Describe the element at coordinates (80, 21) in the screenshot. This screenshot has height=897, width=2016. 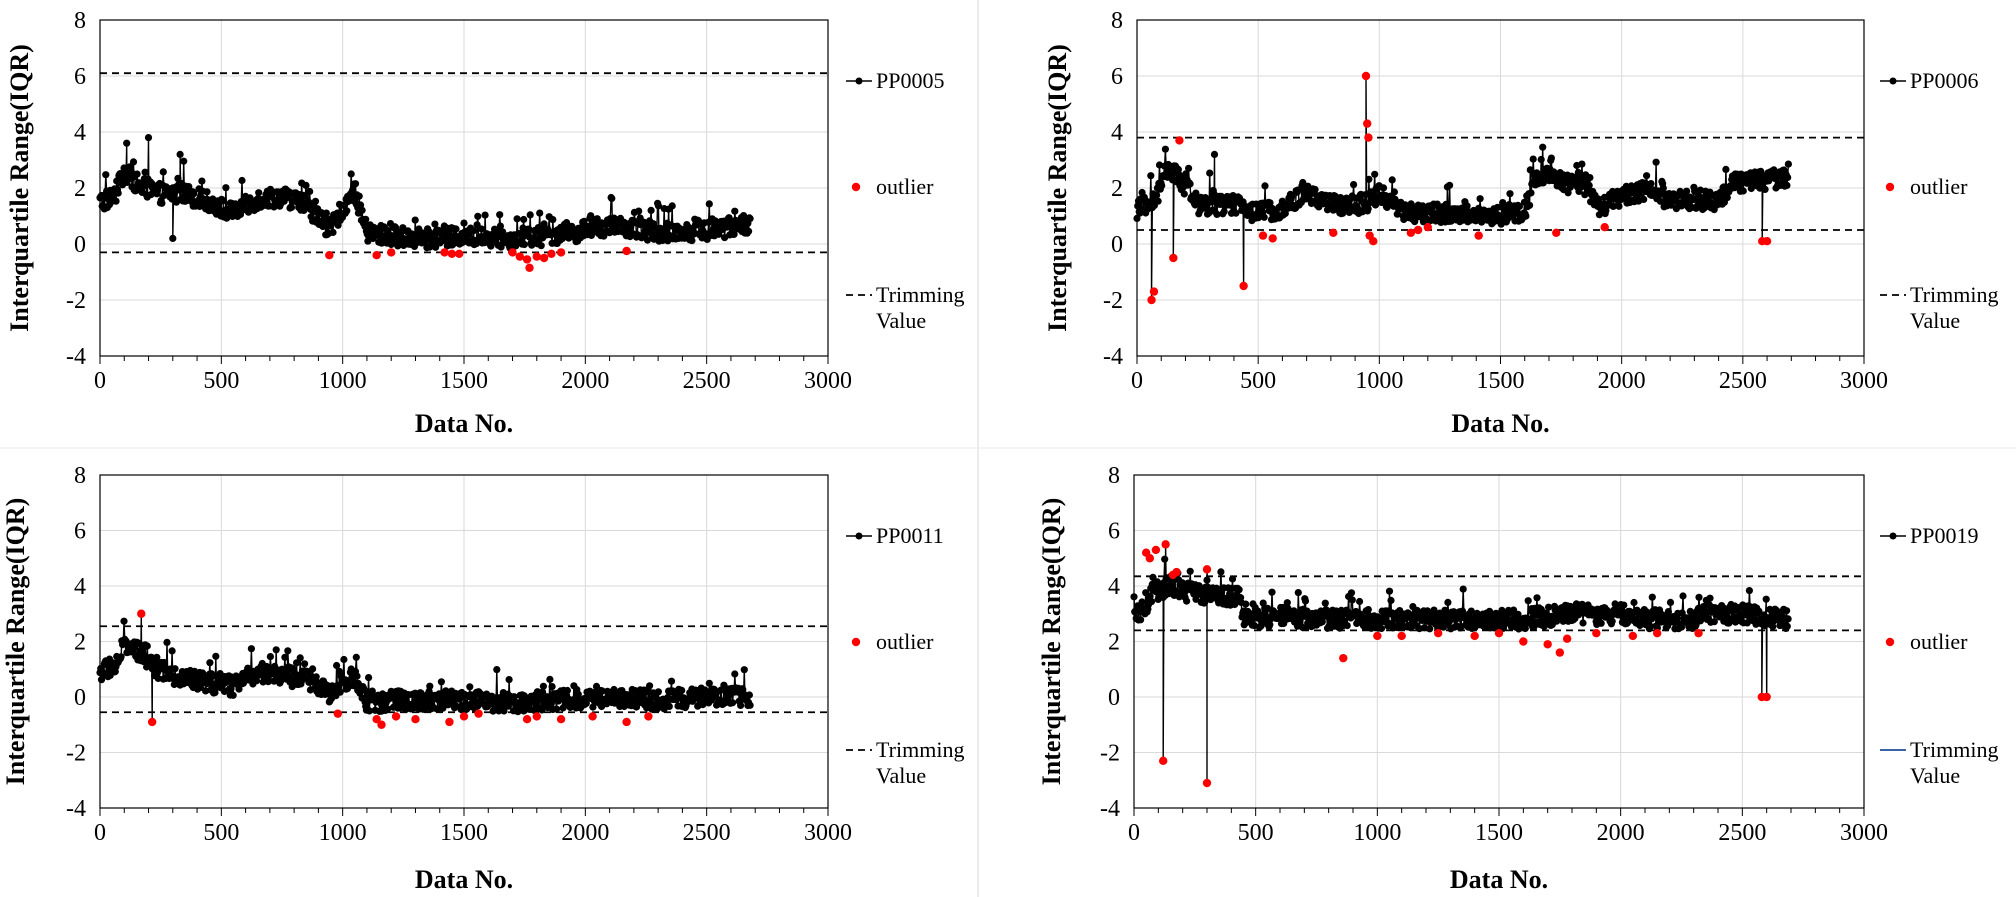
I see `y-tick-label: 8` at that location.